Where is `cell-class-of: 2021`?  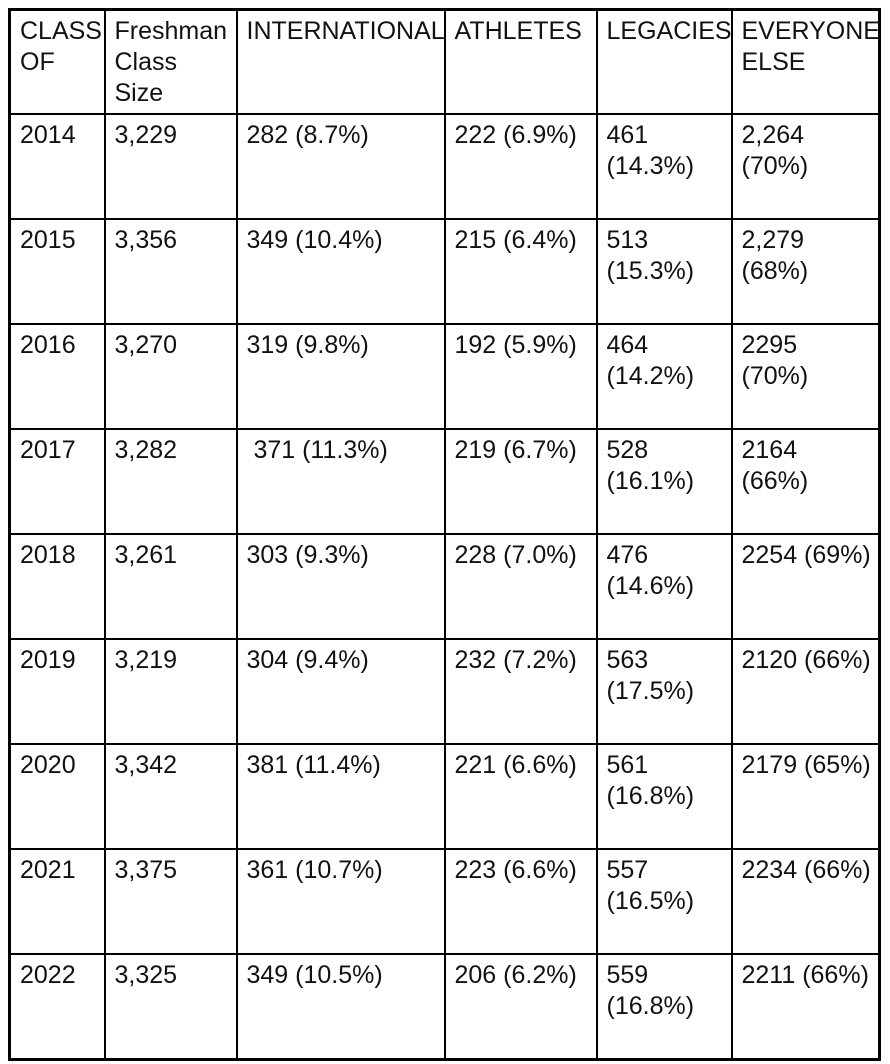 cell-class-of: 2021 is located at coordinates (57, 901).